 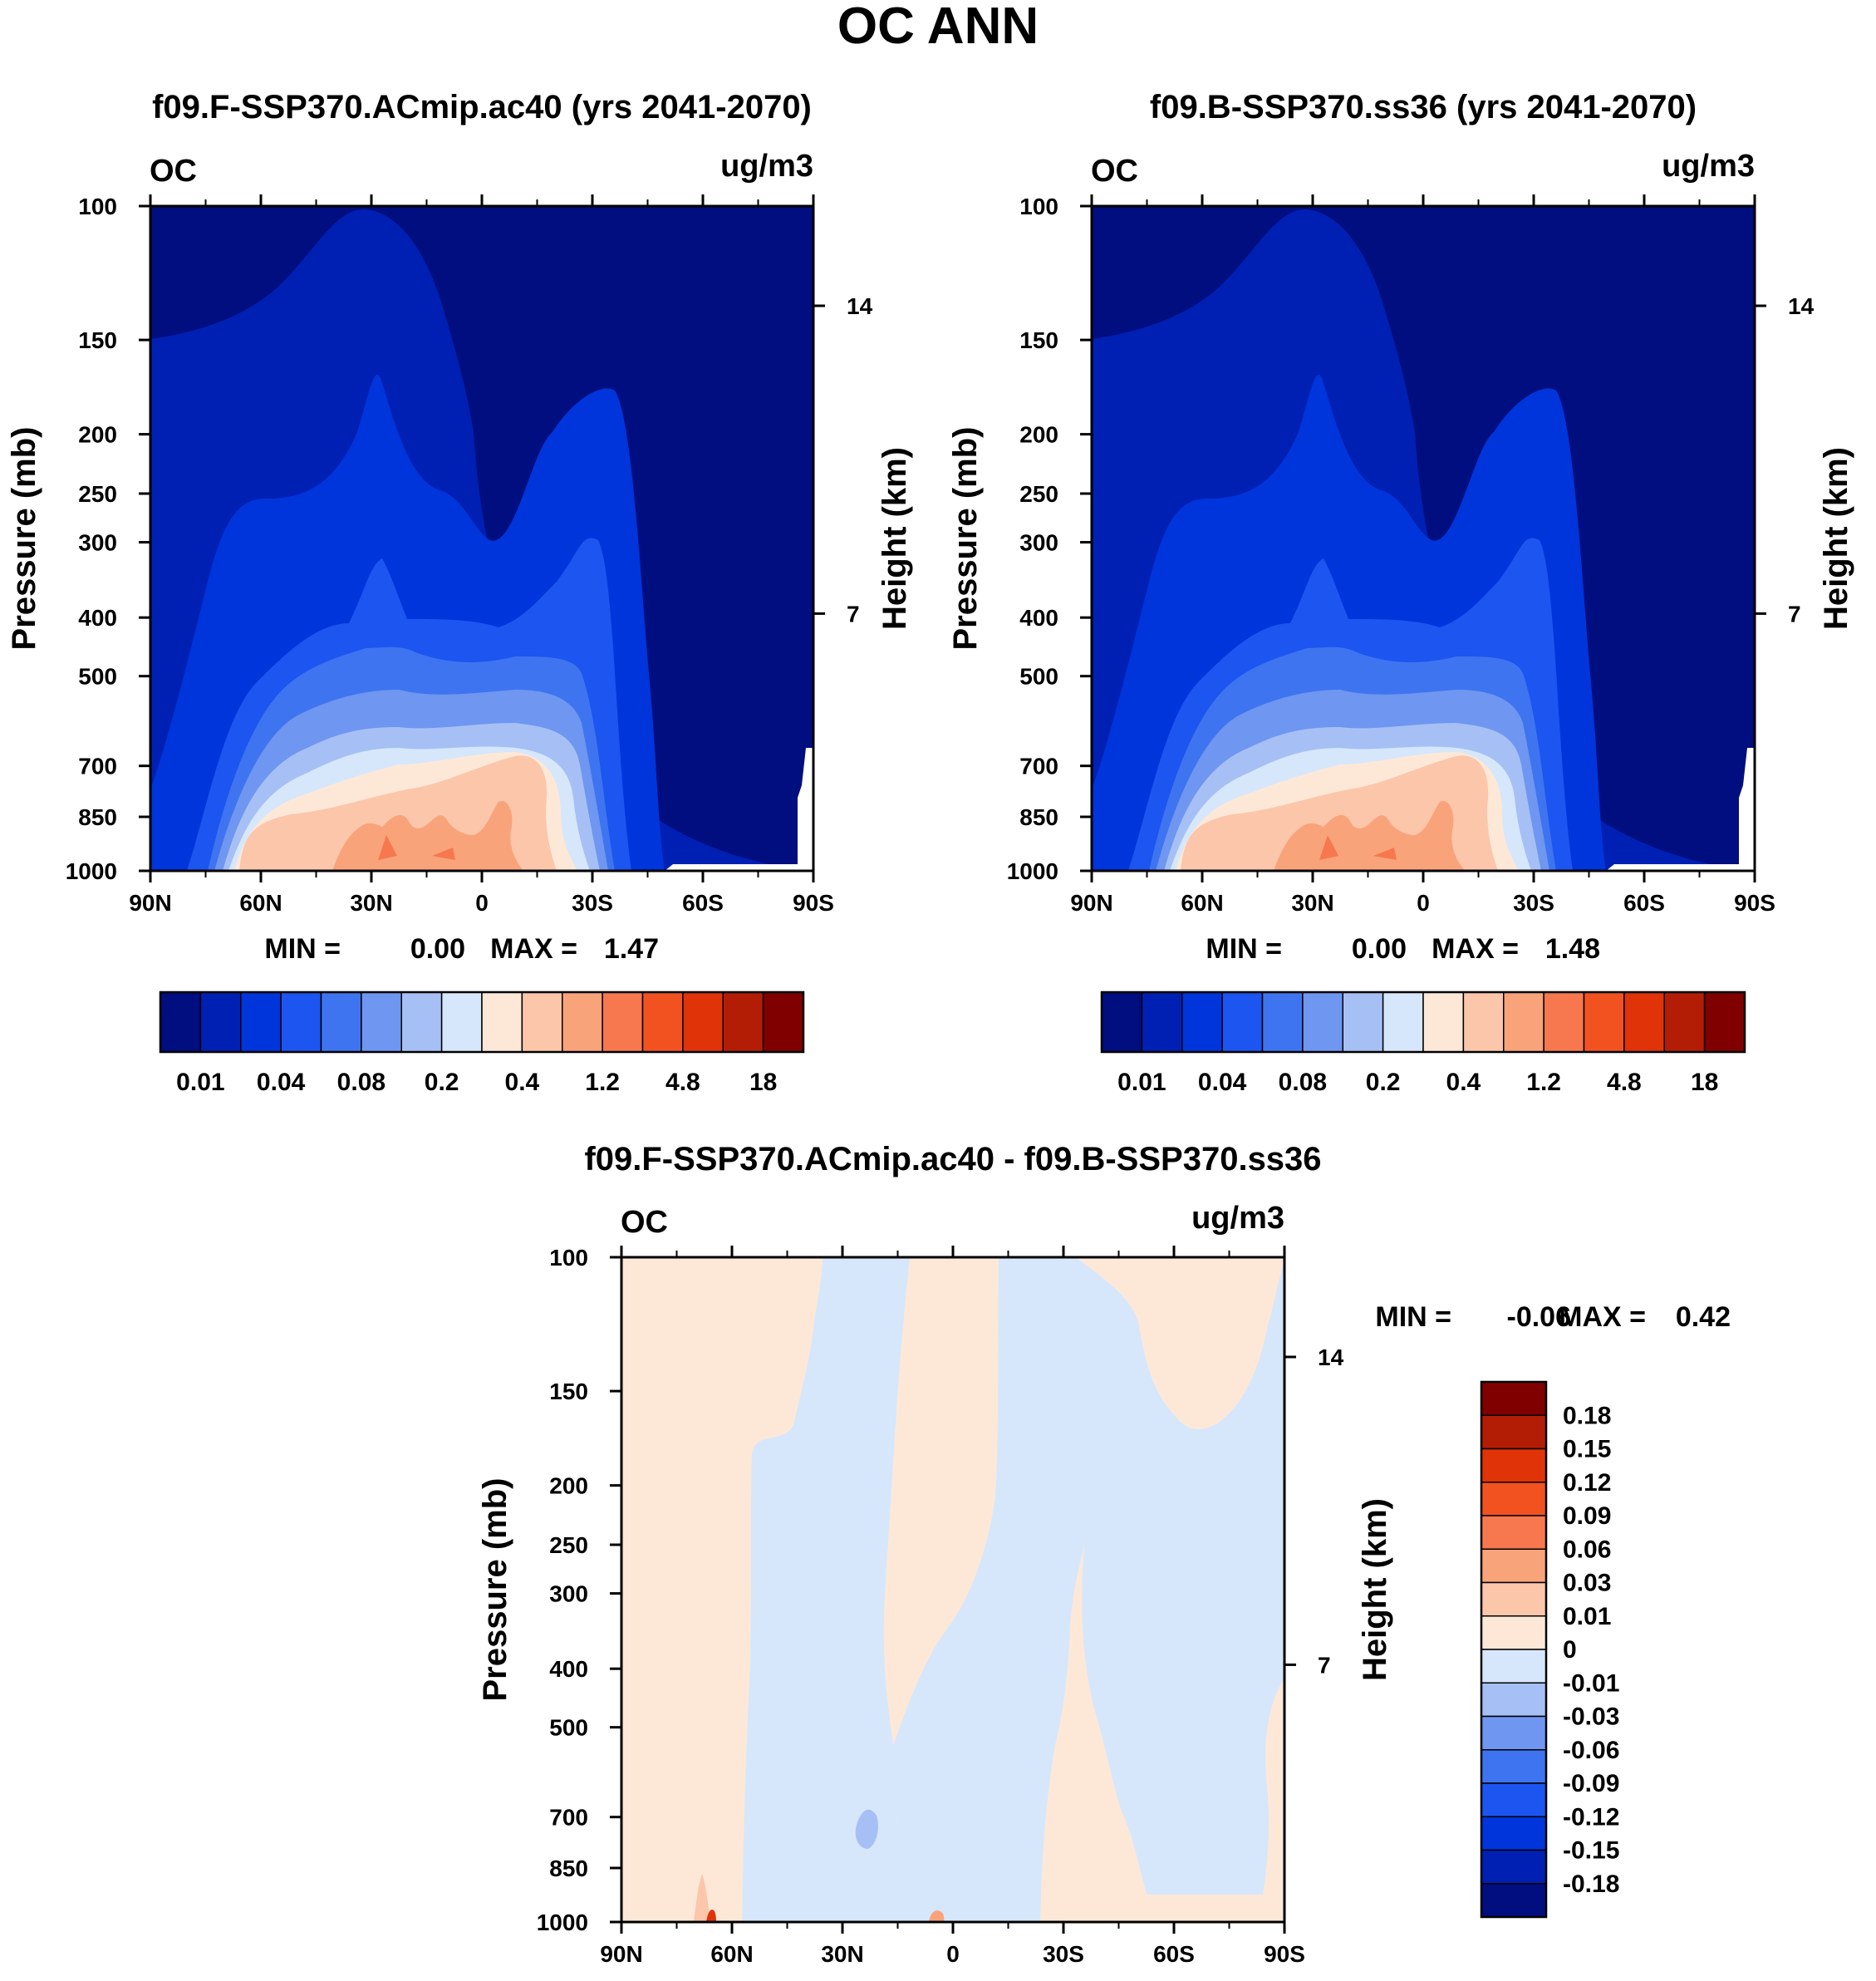 What do you see at coordinates (1202, 903) in the screenshot?
I see `panel-b-x-ticklabel: 60N` at bounding box center [1202, 903].